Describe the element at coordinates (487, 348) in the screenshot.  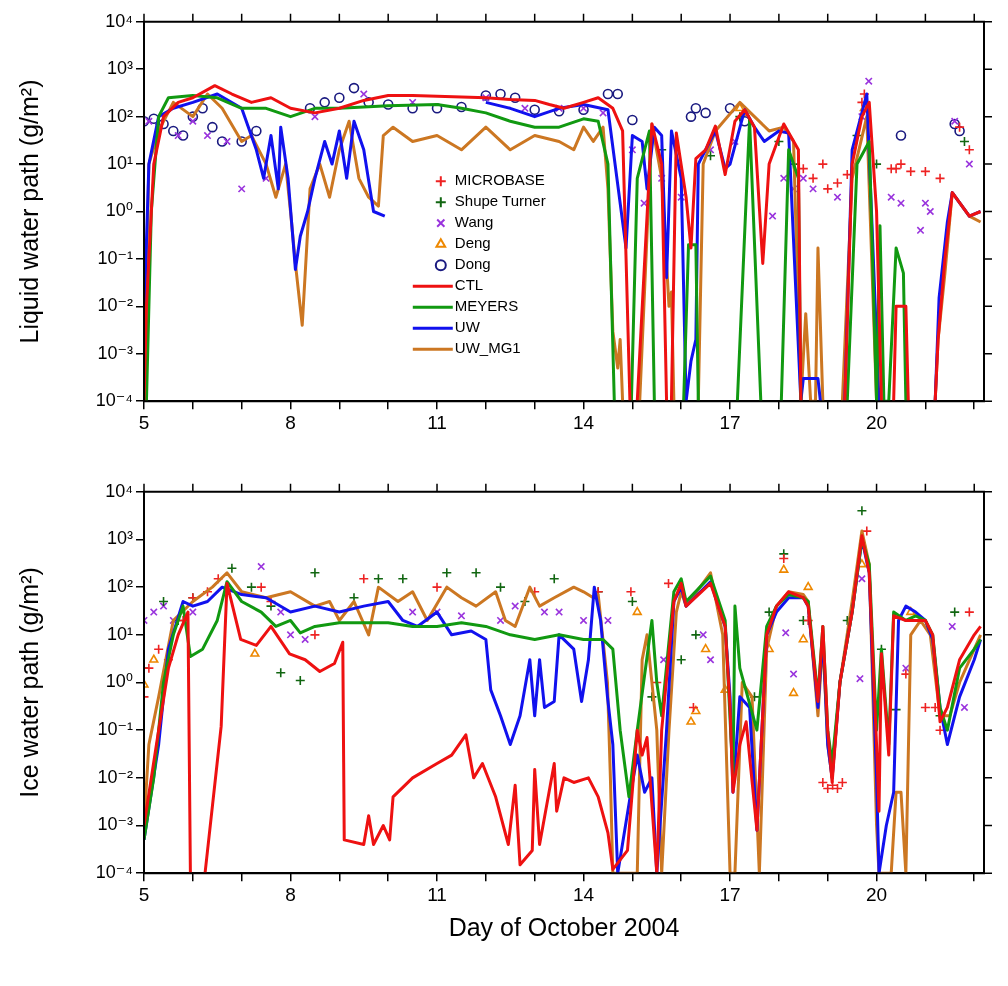
I see `legend-label: UW_MG1` at that location.